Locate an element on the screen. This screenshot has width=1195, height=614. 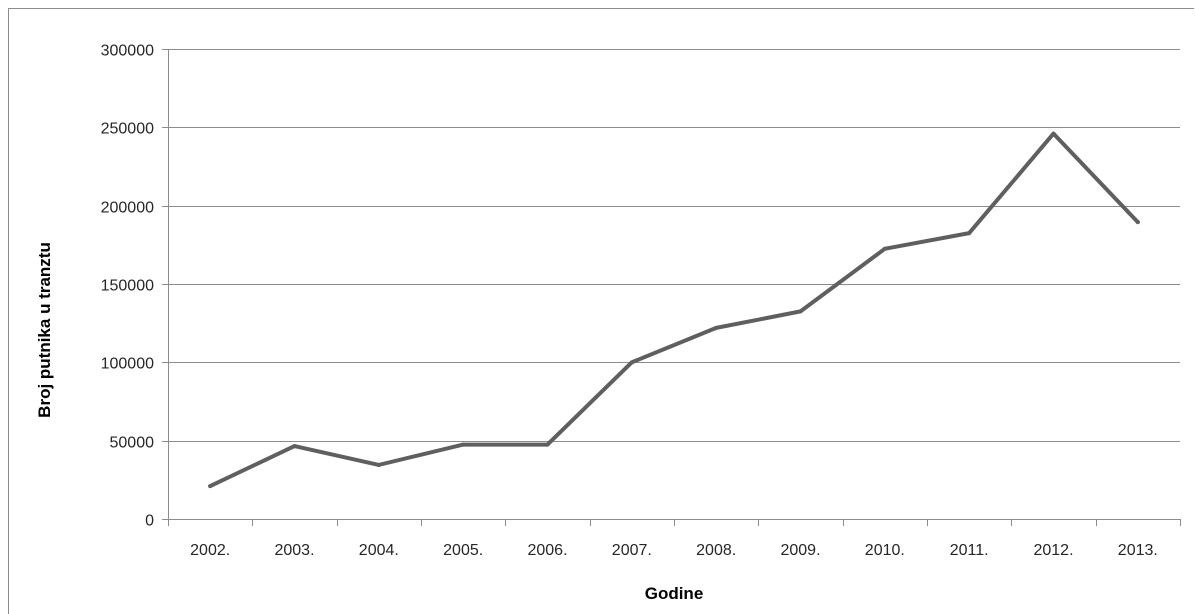
y-tick-label: 100000 is located at coordinates (127, 364).